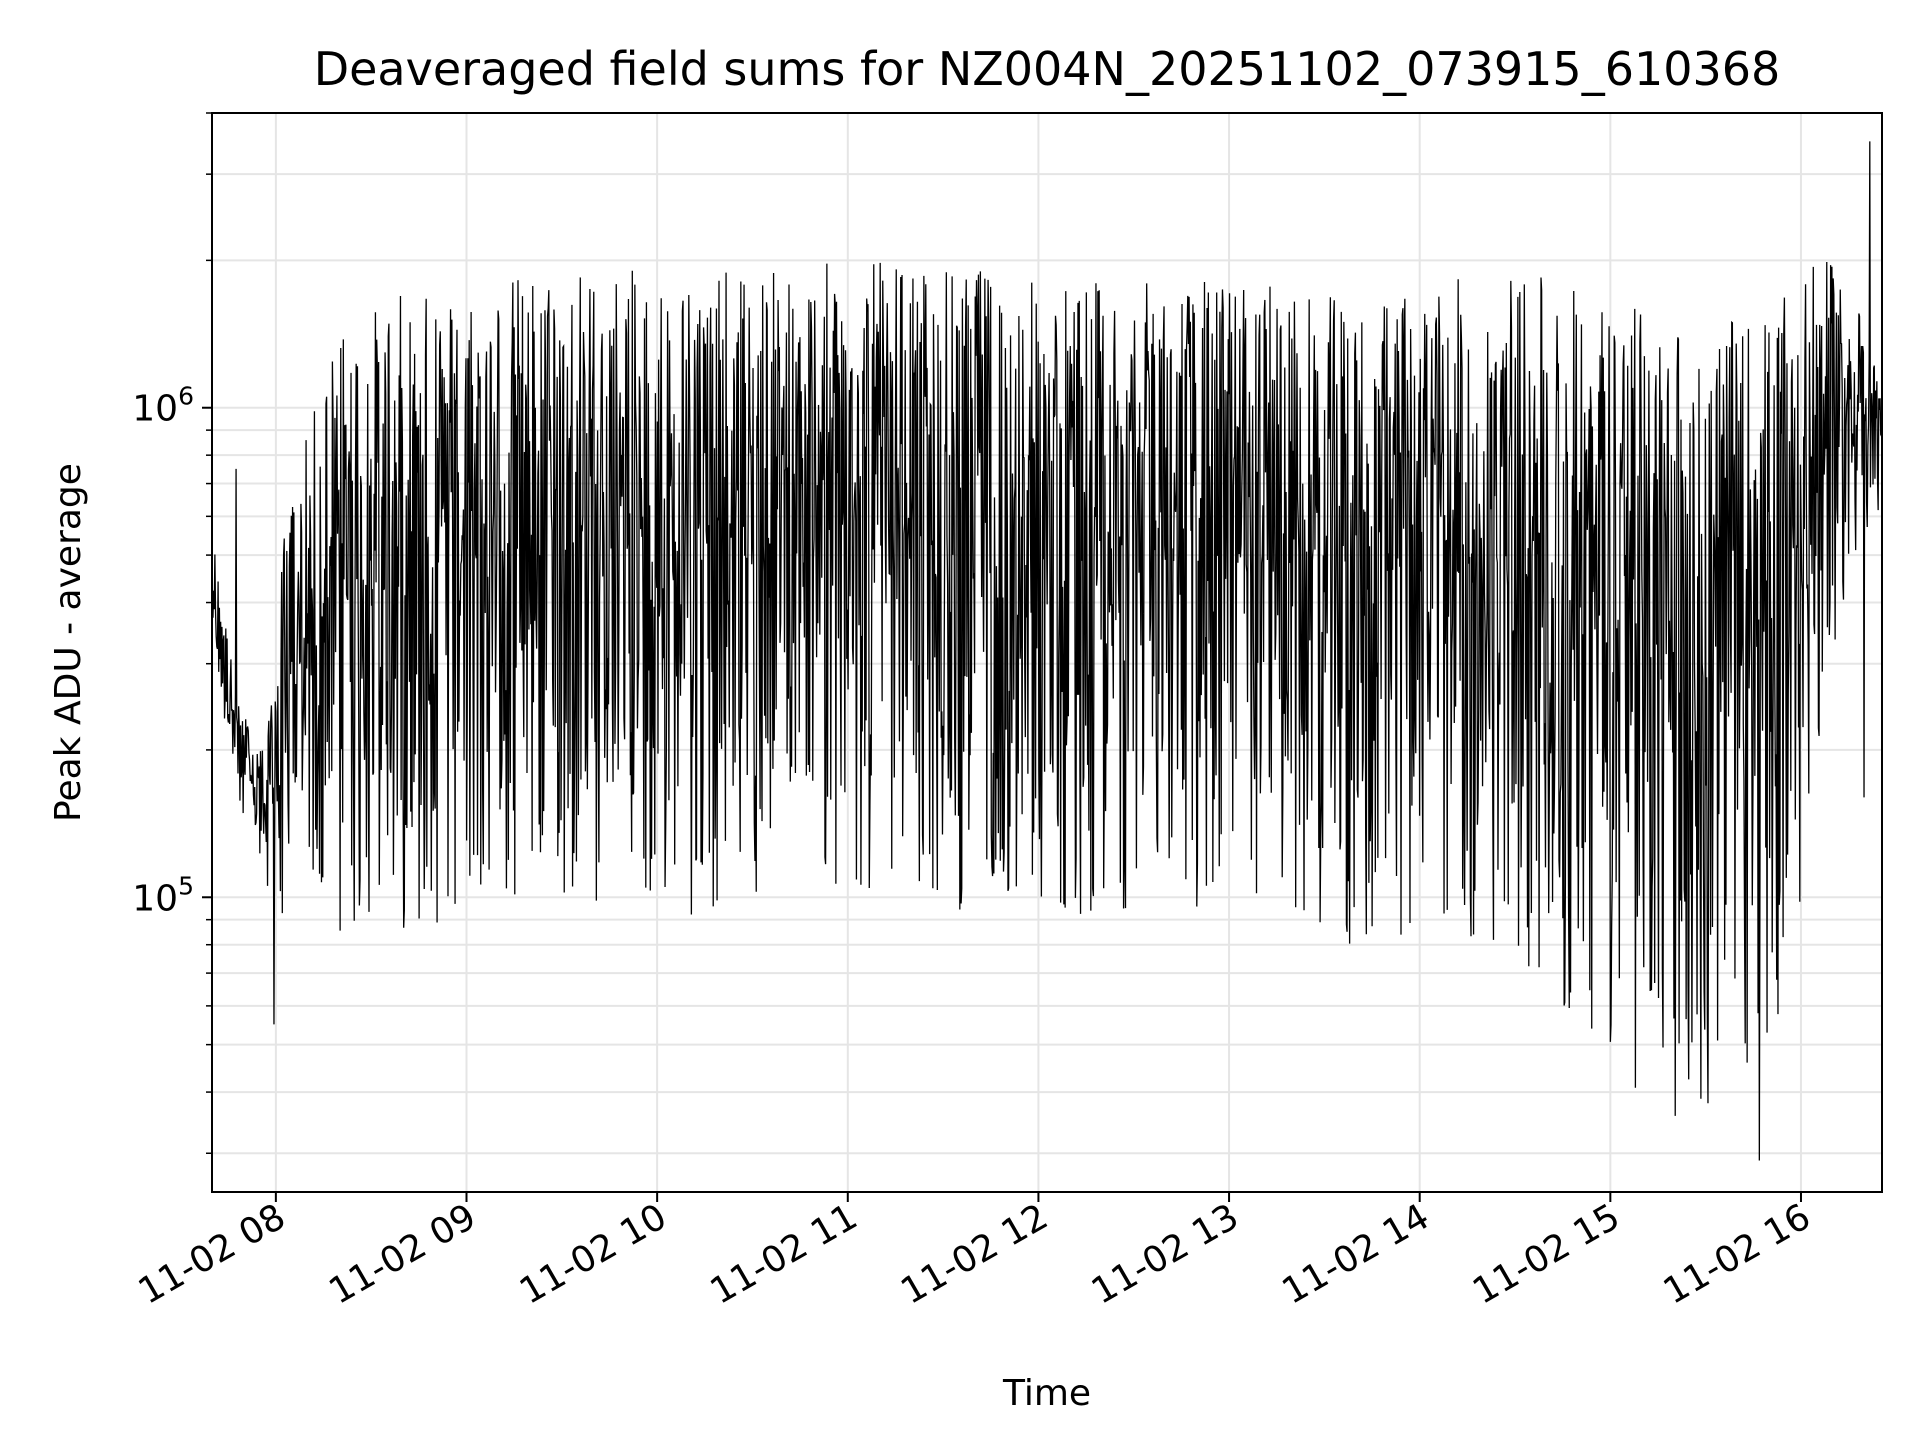 The image size is (1920, 1444). I want to click on y-tick-exponent: 5, so click(186, 885).